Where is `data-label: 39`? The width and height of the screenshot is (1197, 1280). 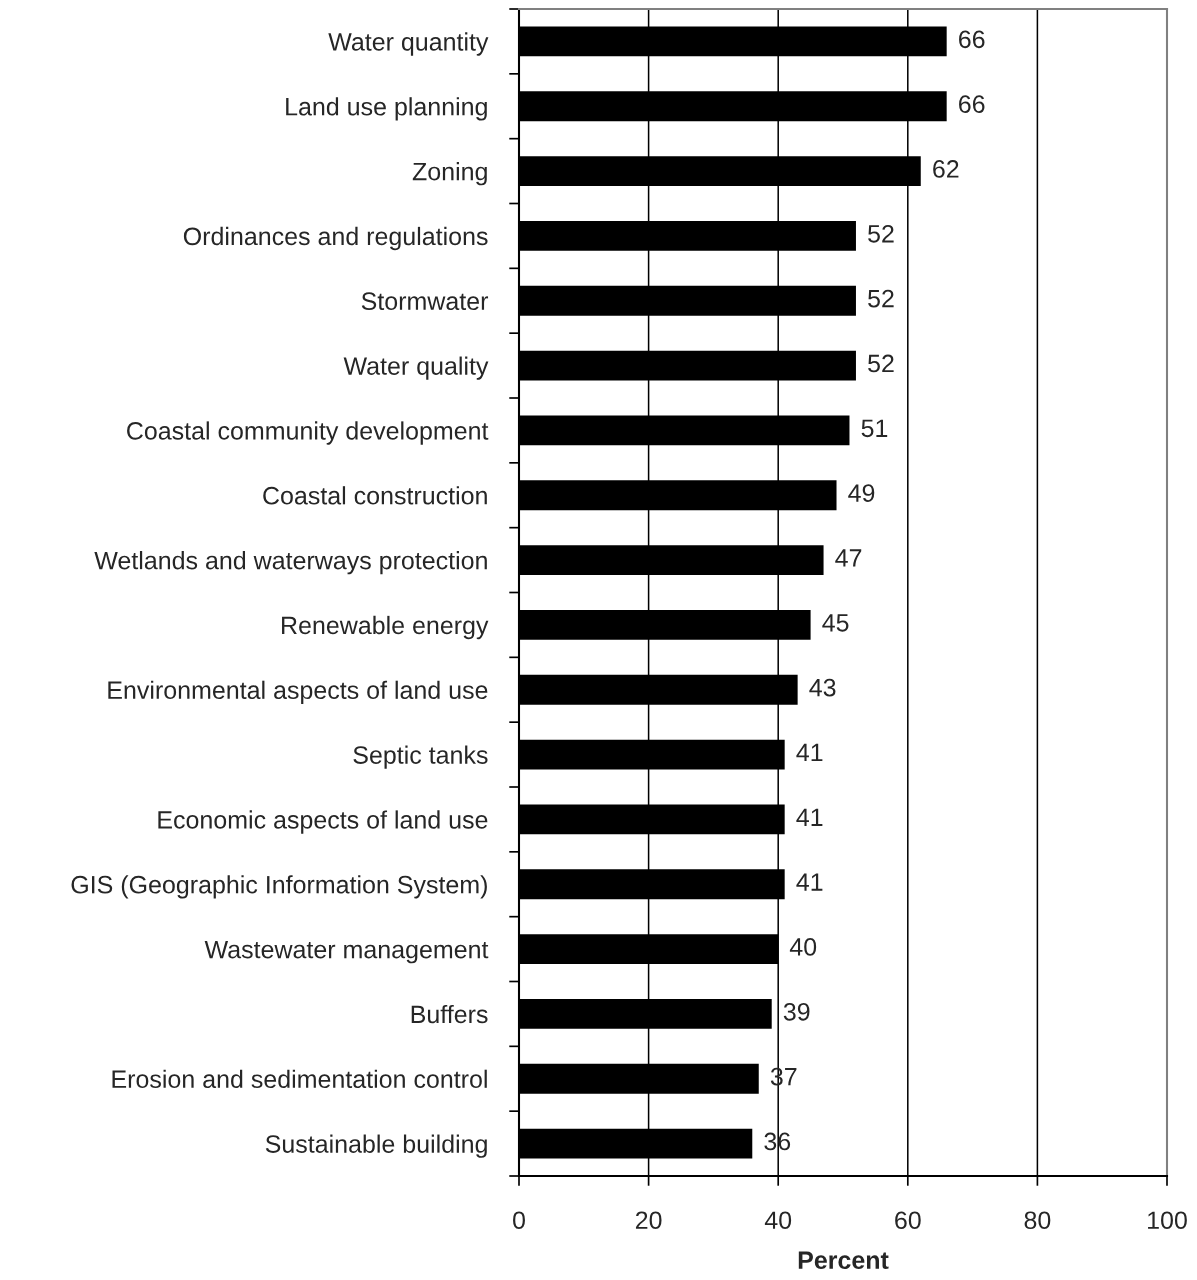 data-label: 39 is located at coordinates (796, 1011).